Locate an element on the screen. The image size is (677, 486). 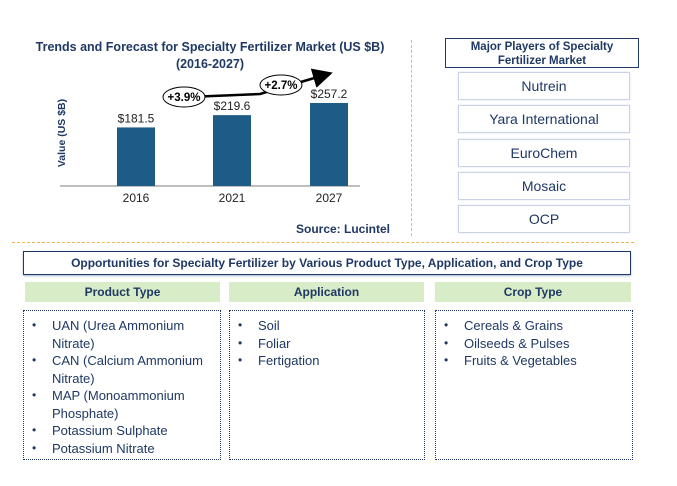
source-note: Source: Lucintel is located at coordinates (343, 229).